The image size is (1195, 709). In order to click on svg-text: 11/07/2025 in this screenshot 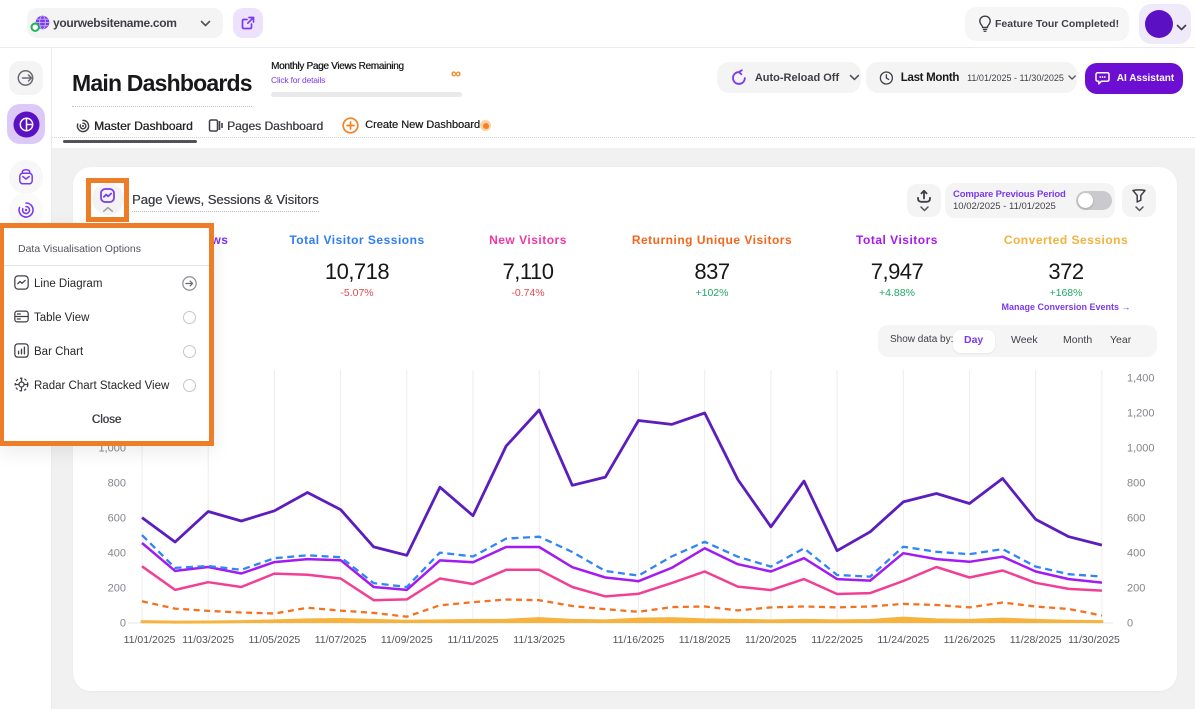, I will do `click(341, 640)`.